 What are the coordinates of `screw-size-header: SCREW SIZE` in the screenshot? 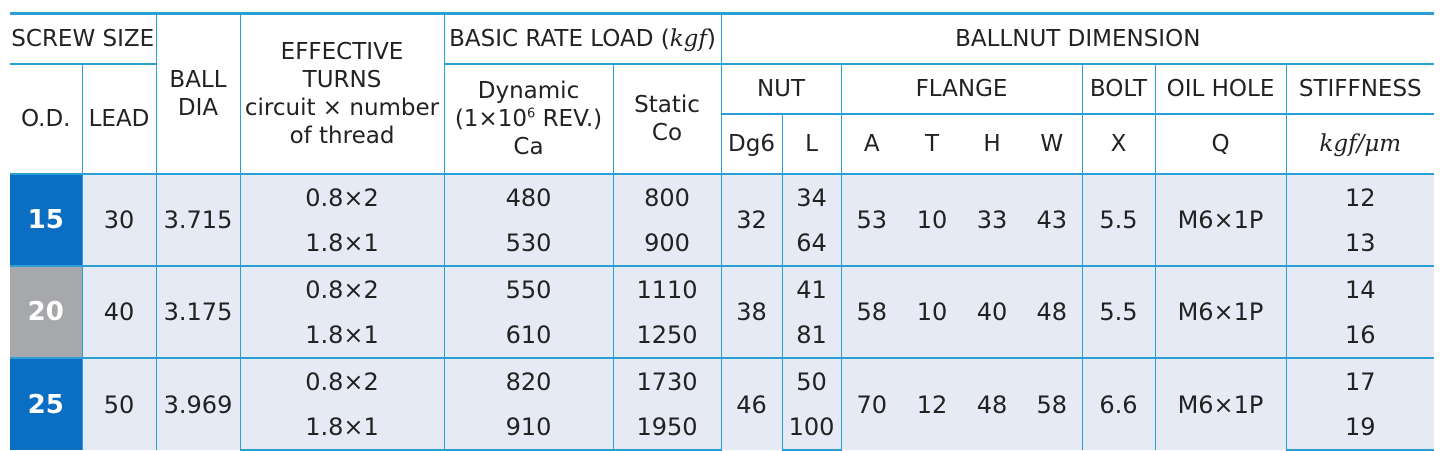 It's located at (83, 38).